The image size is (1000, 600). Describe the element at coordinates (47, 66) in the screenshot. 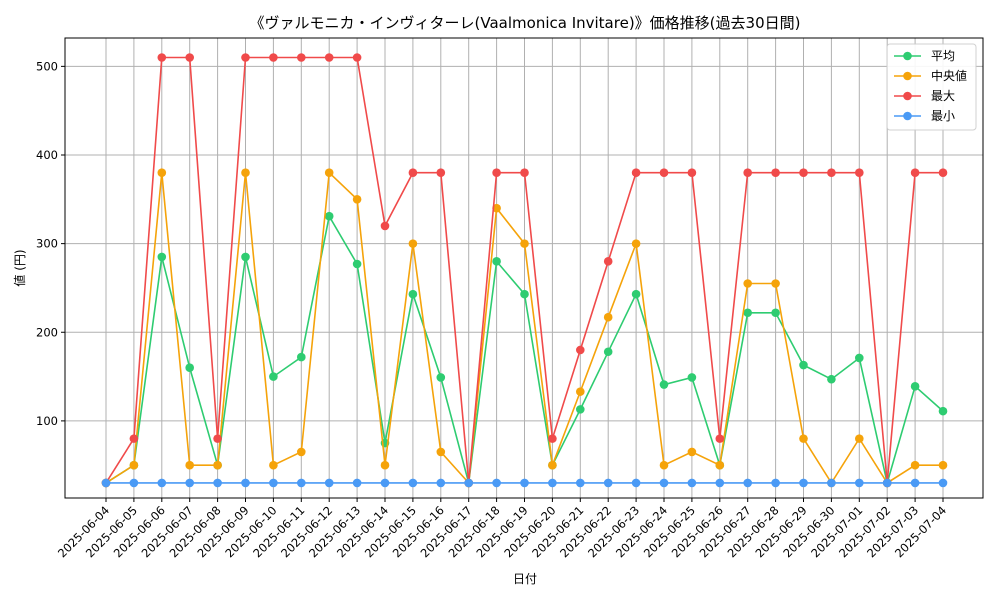

I see `y-tick-label: 500` at that location.